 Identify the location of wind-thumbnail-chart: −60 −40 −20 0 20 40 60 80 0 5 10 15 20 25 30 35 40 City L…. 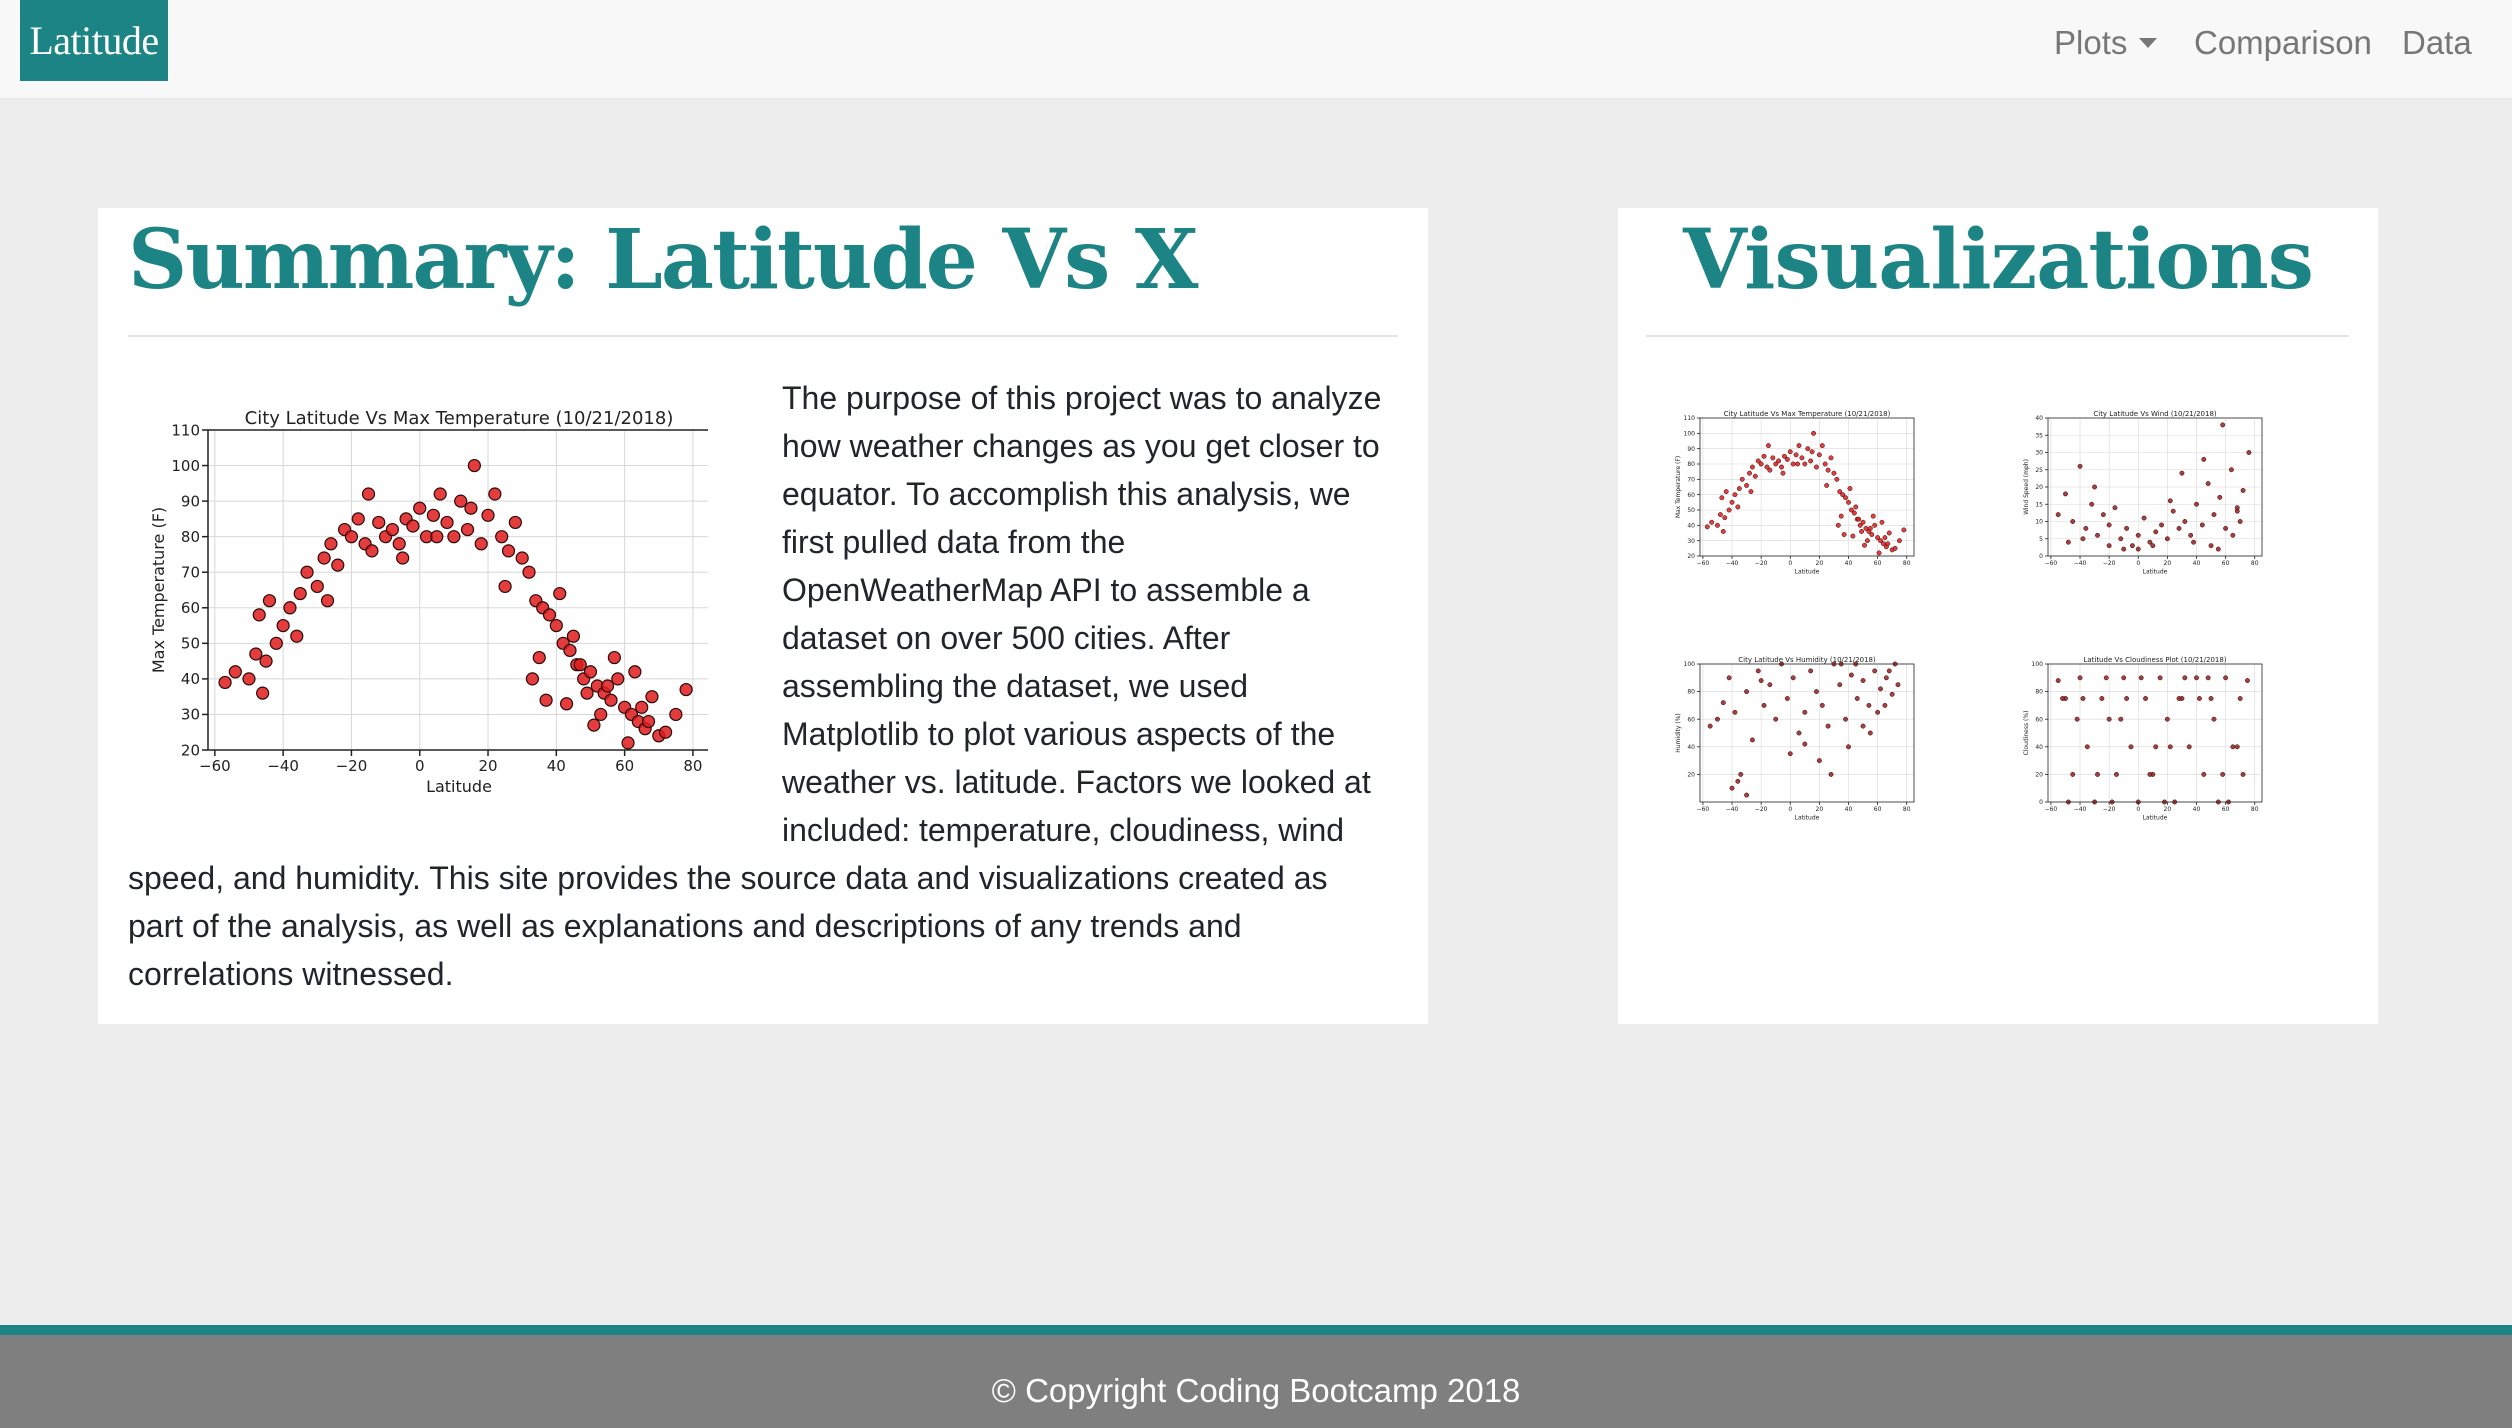
(2143, 496).